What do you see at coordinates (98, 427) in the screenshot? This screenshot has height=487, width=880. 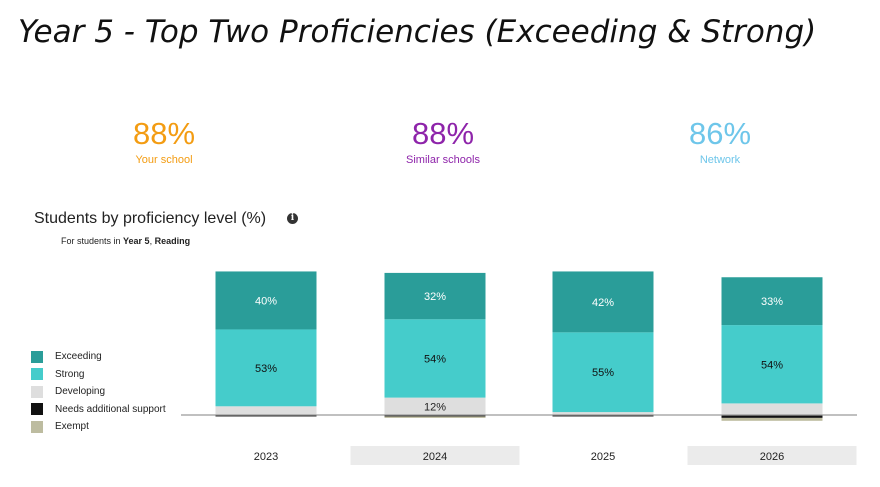 I see `legend-item-exempt: Exempt` at bounding box center [98, 427].